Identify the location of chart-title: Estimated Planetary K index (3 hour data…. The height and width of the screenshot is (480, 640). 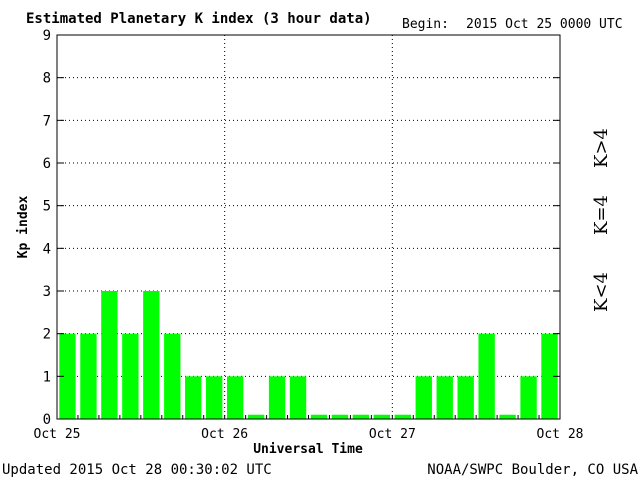
(199, 19).